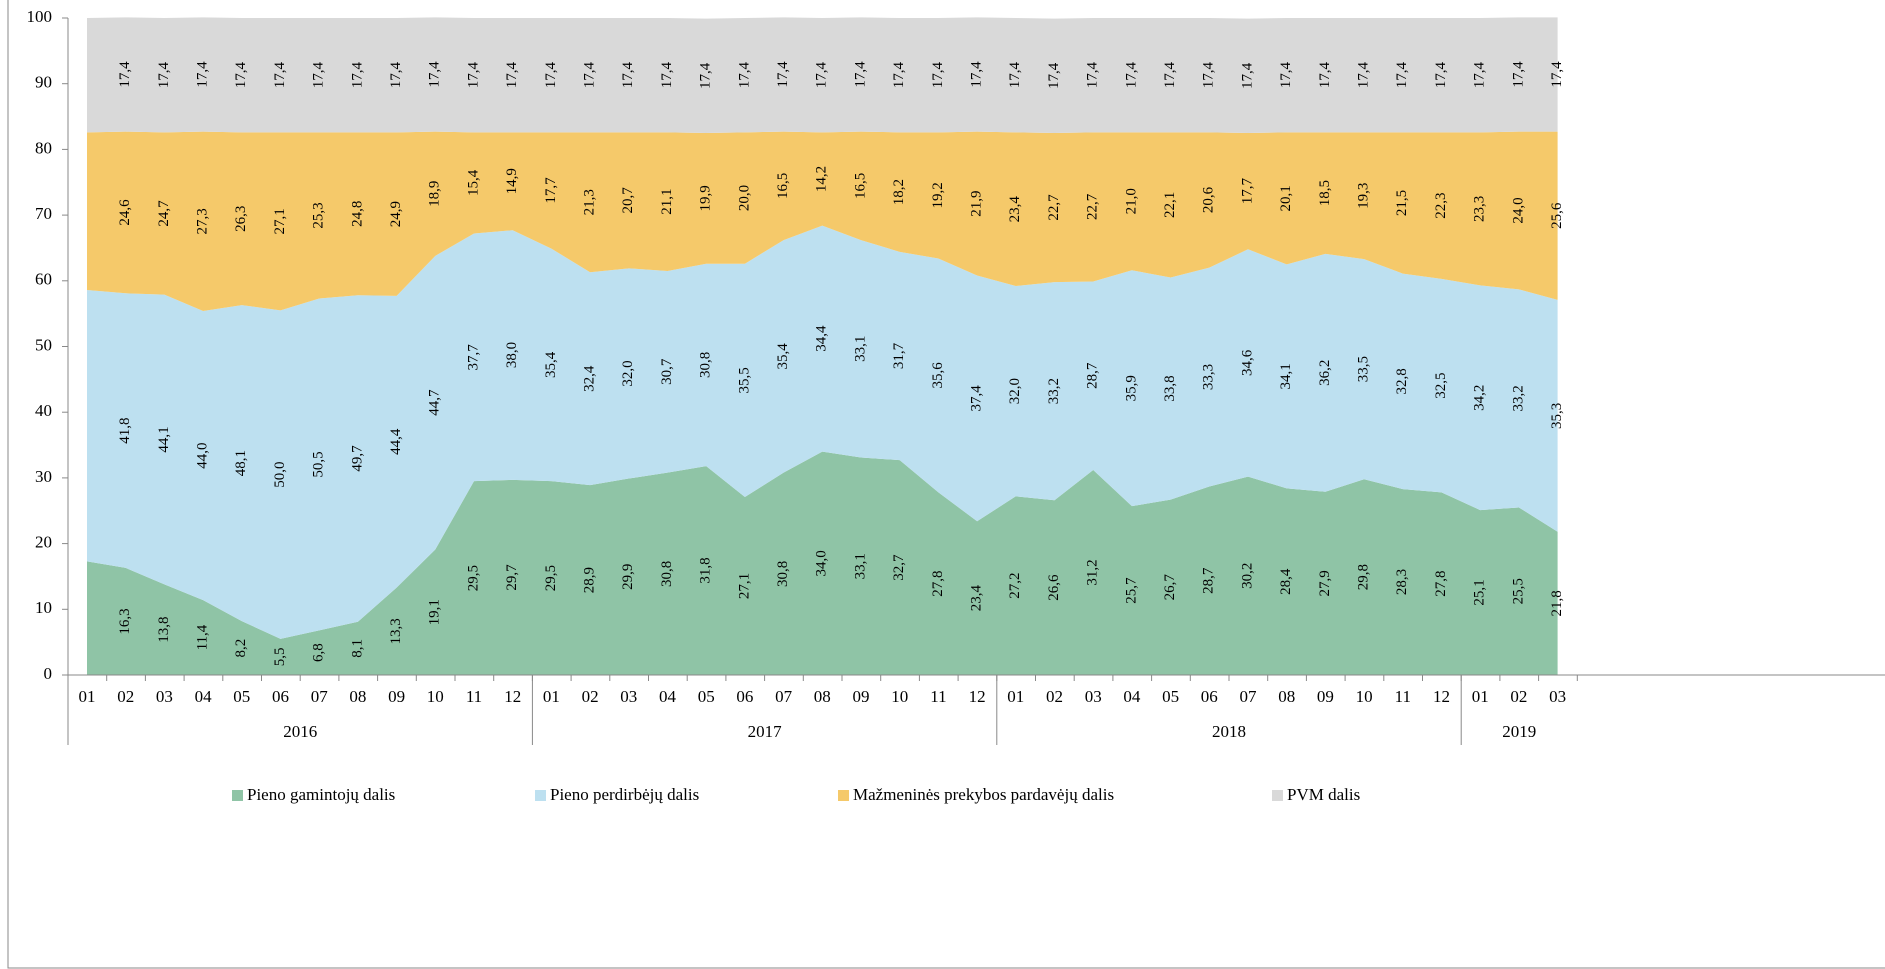 The width and height of the screenshot is (1885, 969). I want to click on value-label: 44,7, so click(435, 402).